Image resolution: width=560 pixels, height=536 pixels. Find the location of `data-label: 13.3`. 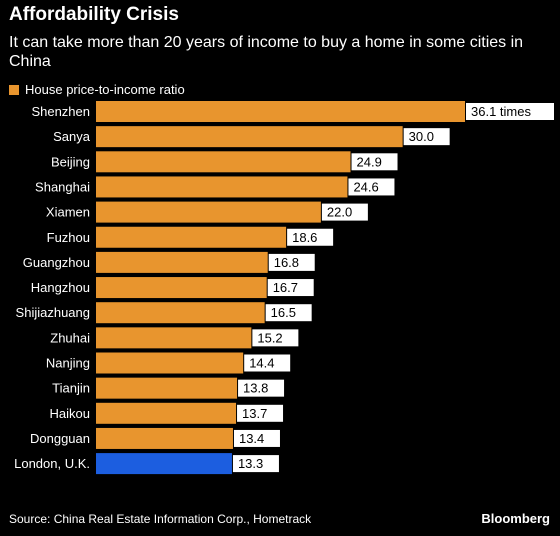

data-label: 13.3 is located at coordinates (250, 463).